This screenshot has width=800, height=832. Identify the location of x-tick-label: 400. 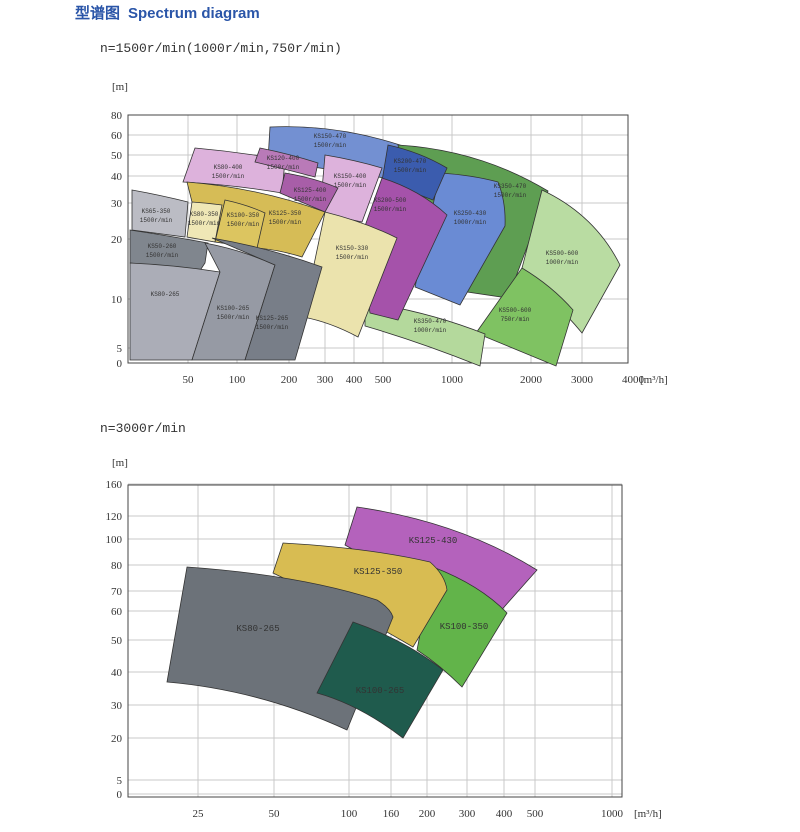
(354, 380).